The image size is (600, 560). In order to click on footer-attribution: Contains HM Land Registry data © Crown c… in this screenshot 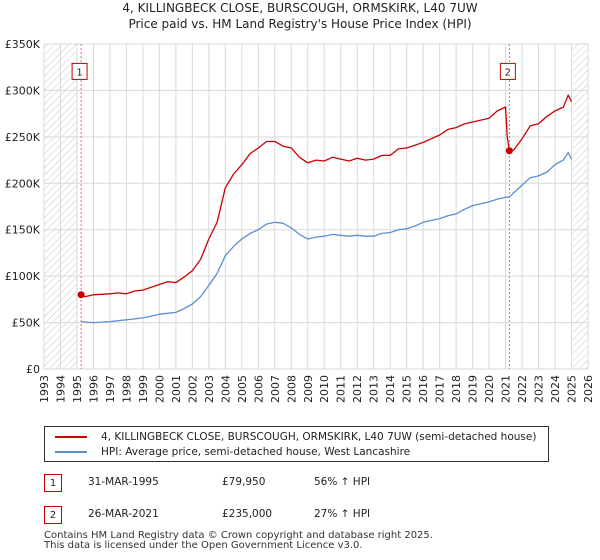, I will do `click(238, 541)`.